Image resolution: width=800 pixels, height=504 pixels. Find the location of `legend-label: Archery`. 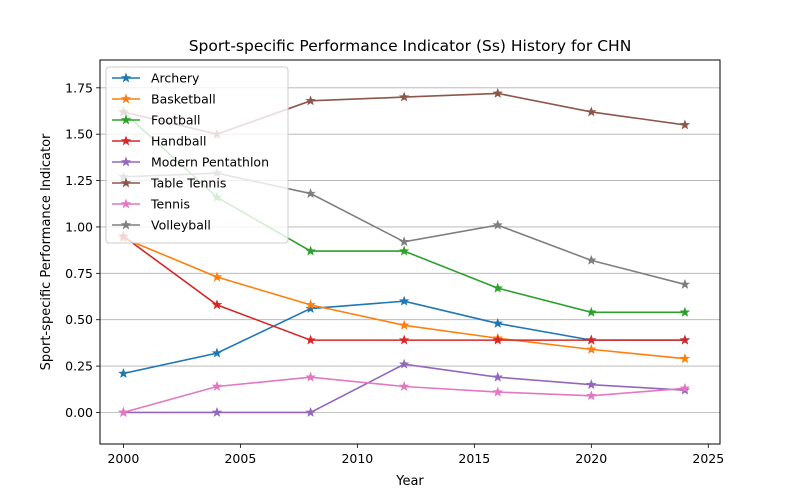

legend-label: Archery is located at coordinates (175, 78).